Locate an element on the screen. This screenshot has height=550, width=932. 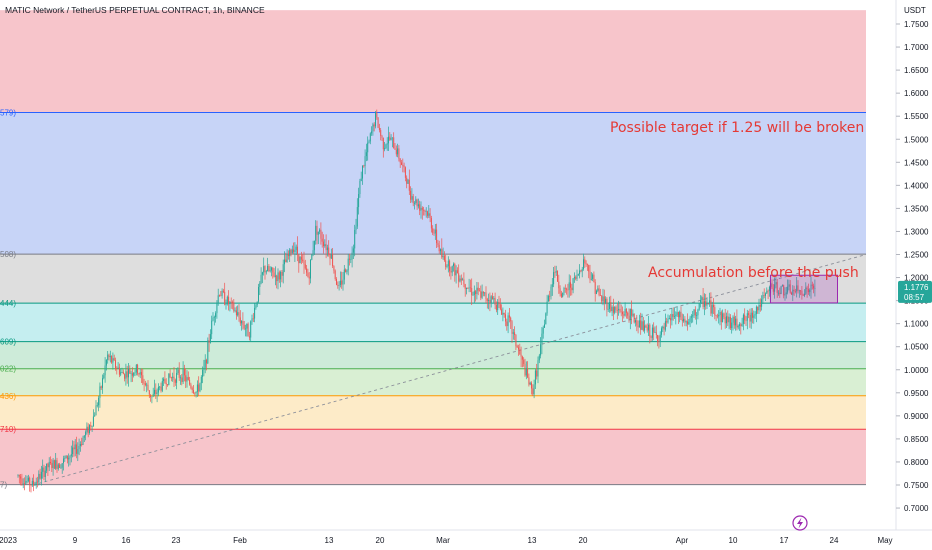
fib-level-label-1: 508) is located at coordinates (8, 254).